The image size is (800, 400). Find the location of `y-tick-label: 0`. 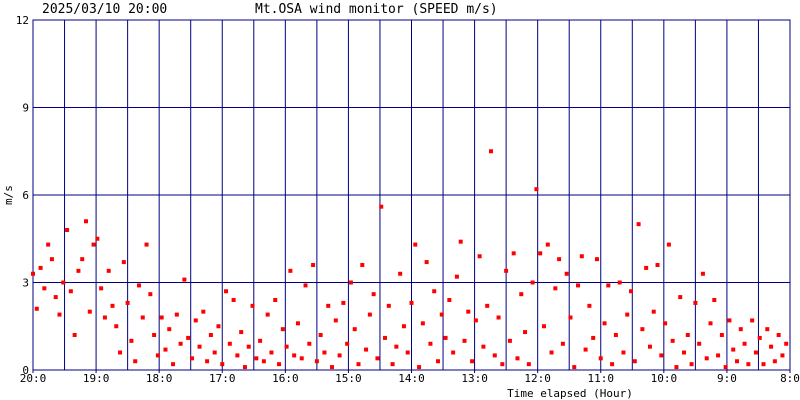

y-tick-label: 0 is located at coordinates (25, 370).